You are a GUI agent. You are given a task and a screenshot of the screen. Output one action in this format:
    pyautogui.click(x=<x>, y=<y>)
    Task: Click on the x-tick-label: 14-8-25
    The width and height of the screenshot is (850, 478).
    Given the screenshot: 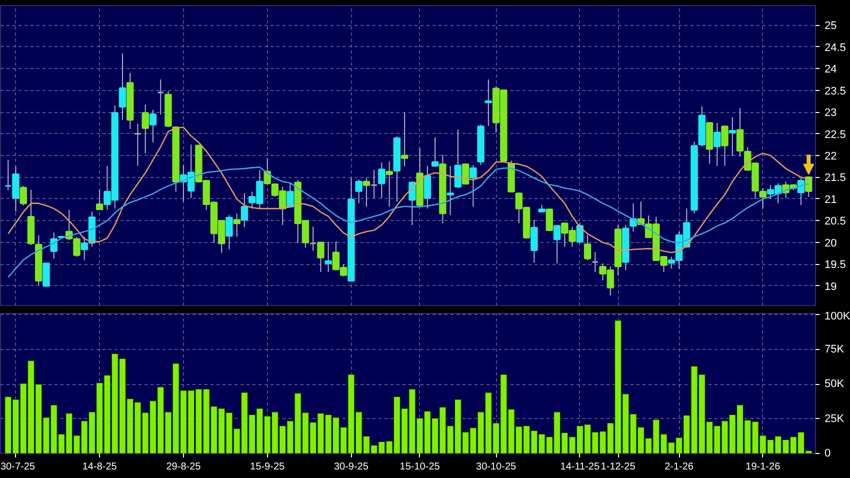 What is the action you would take?
    pyautogui.click(x=100, y=467)
    